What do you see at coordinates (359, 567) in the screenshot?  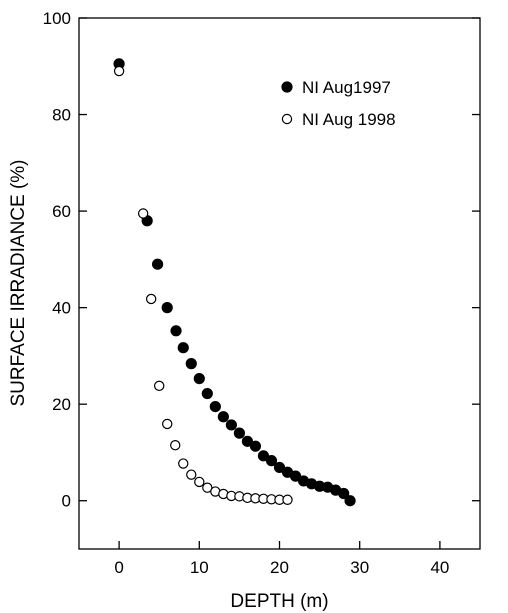 I see `x-tick-label: 30` at bounding box center [359, 567].